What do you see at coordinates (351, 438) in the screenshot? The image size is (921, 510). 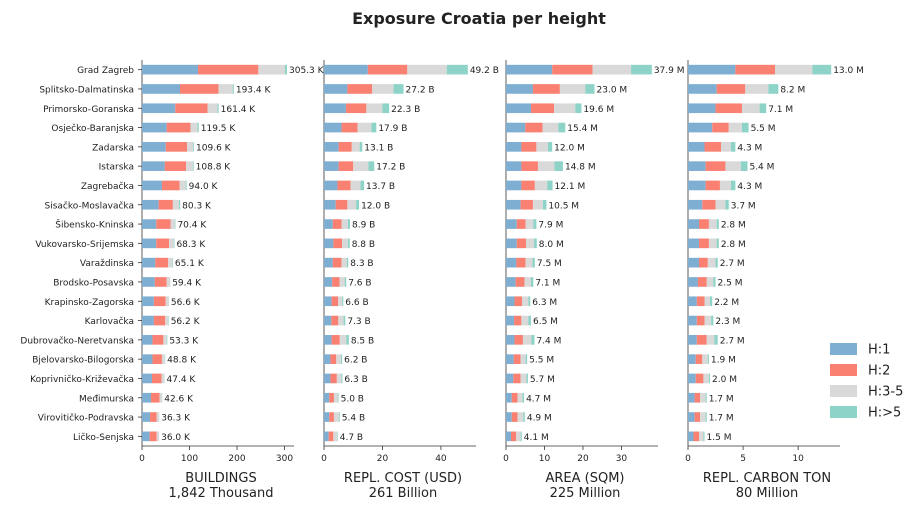 I see `bar-total-label: 4.7 B` at bounding box center [351, 438].